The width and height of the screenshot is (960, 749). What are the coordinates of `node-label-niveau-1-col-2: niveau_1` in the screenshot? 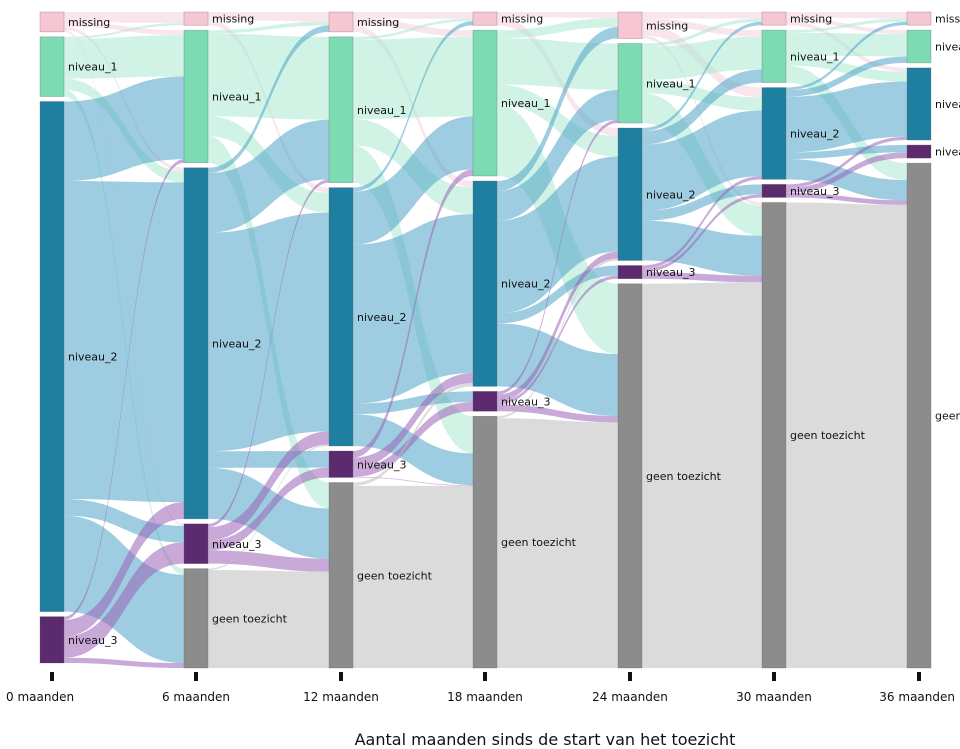 It's located at (382, 110).